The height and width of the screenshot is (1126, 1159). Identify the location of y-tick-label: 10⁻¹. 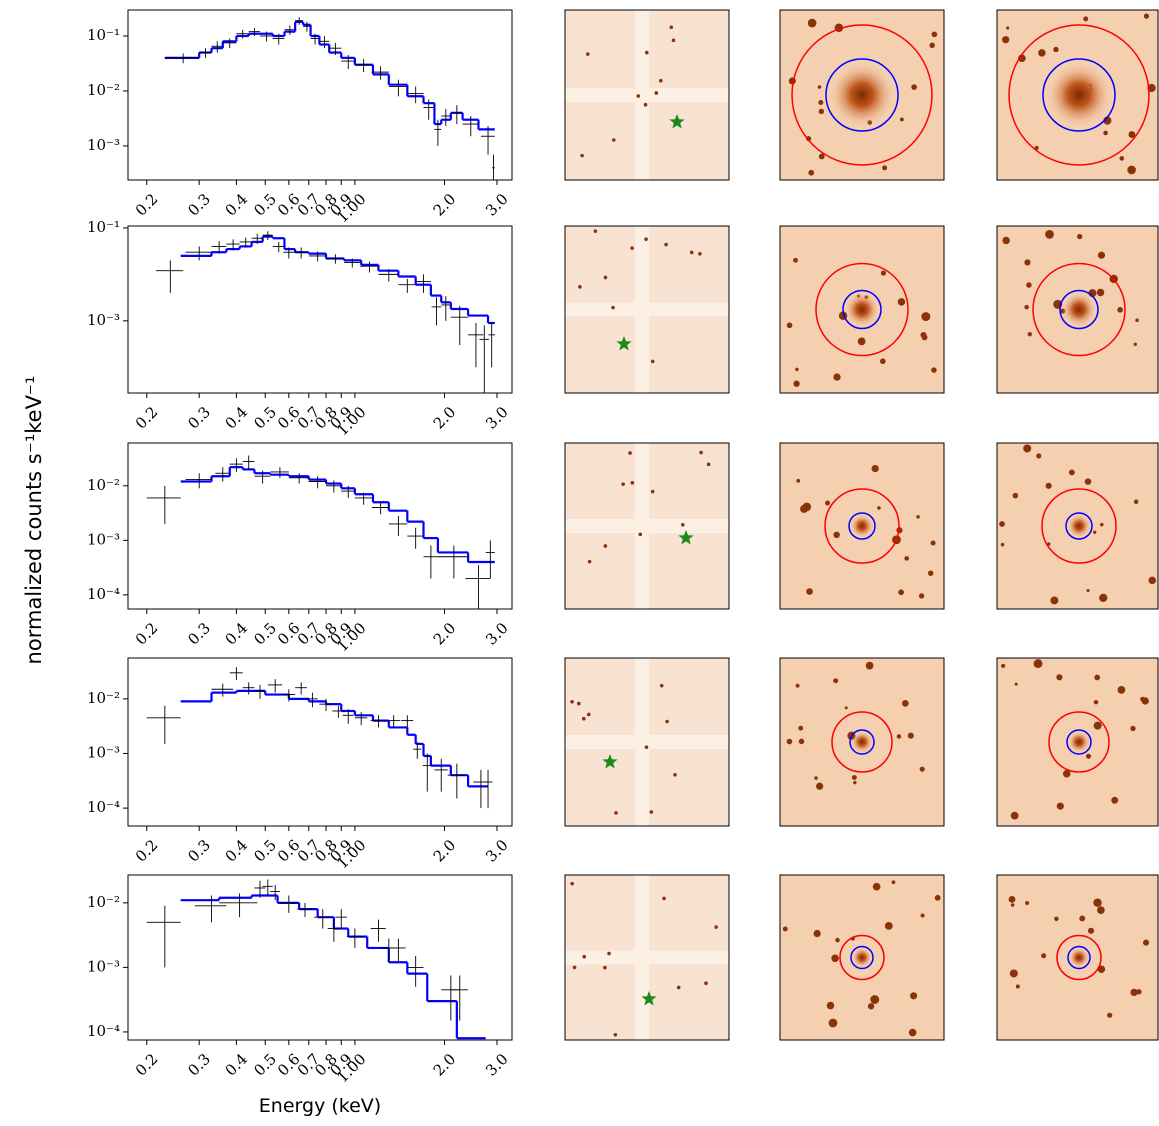
(103, 227).